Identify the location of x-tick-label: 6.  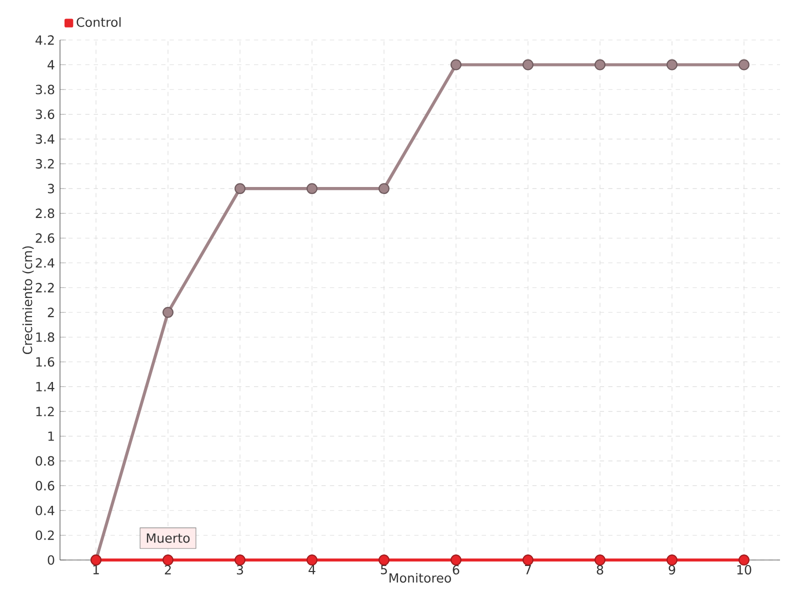
(456, 569).